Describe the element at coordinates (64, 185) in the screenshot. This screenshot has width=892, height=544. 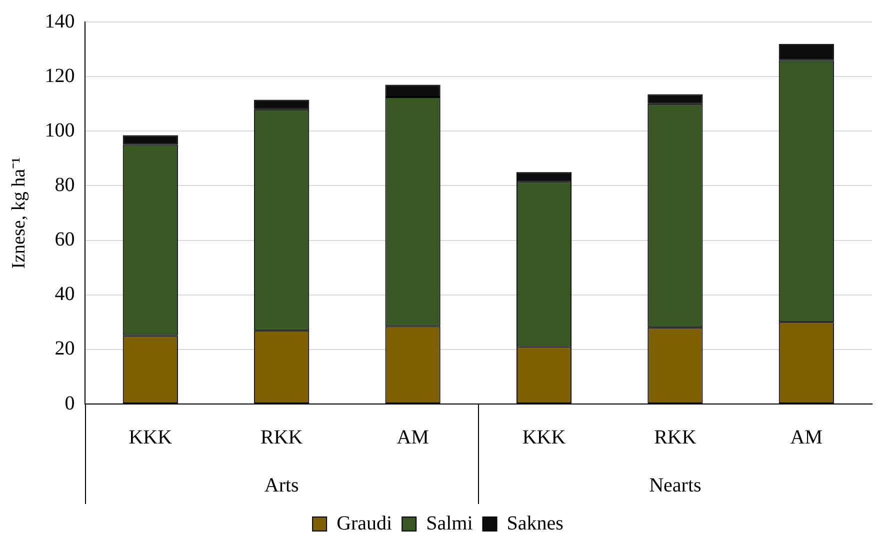
I see `y-tick-label: 80` at that location.